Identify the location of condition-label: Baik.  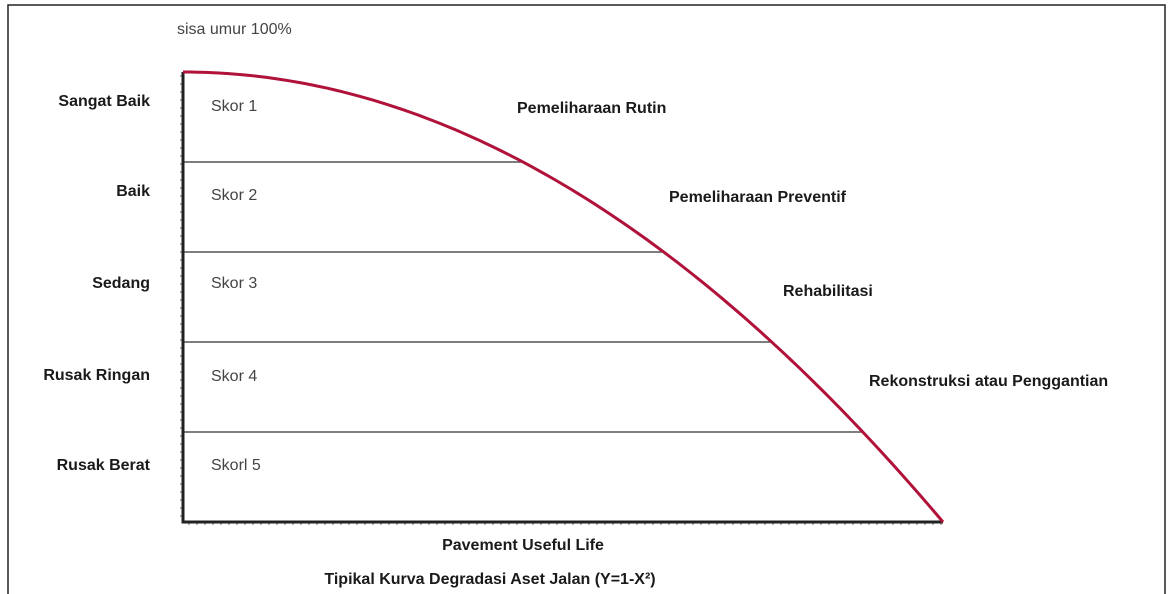
(133, 191).